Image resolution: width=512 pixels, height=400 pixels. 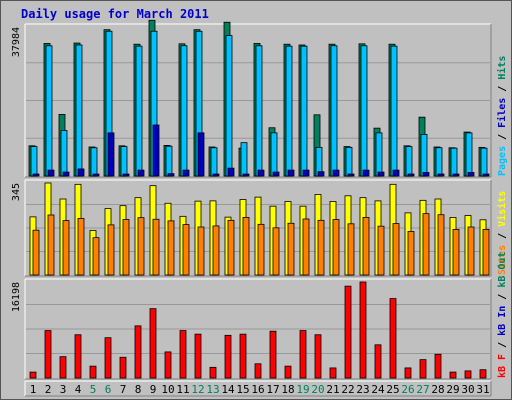 What do you see at coordinates (78, 389) in the screenshot?
I see `day-label: 4` at bounding box center [78, 389].